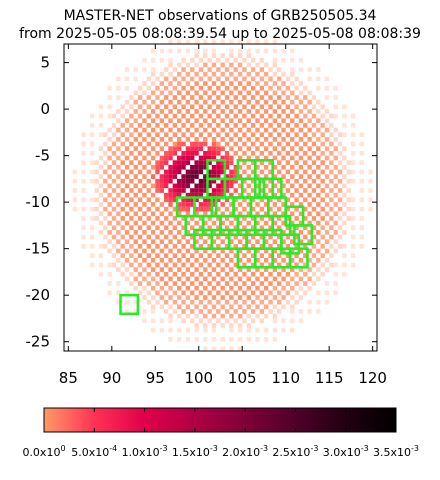 This screenshot has height=480, width=440. What do you see at coordinates (45, 63) in the screenshot?
I see `y-tick-label: 5` at bounding box center [45, 63].